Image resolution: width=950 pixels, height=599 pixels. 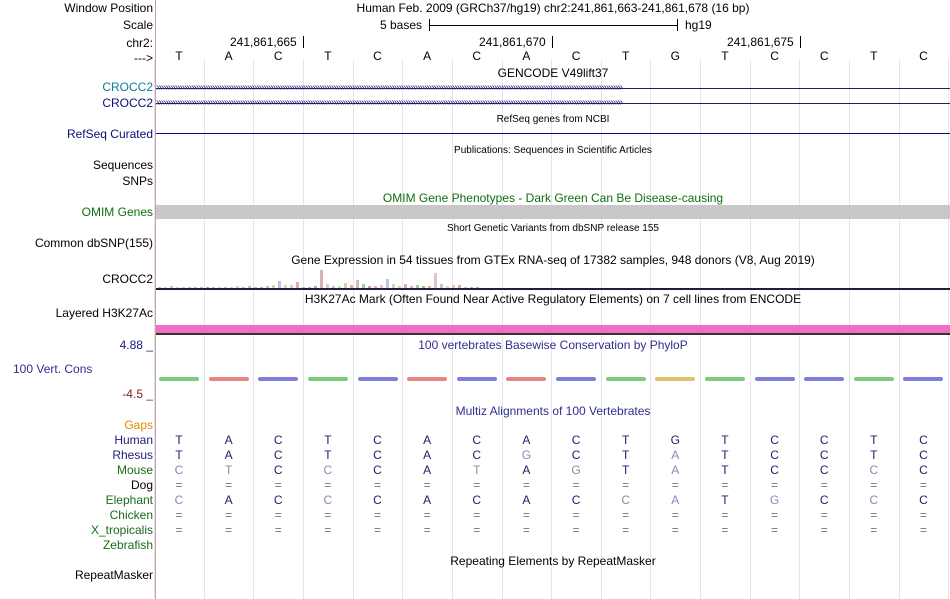 I want to click on aligned-base: G, so click(x=675, y=440).